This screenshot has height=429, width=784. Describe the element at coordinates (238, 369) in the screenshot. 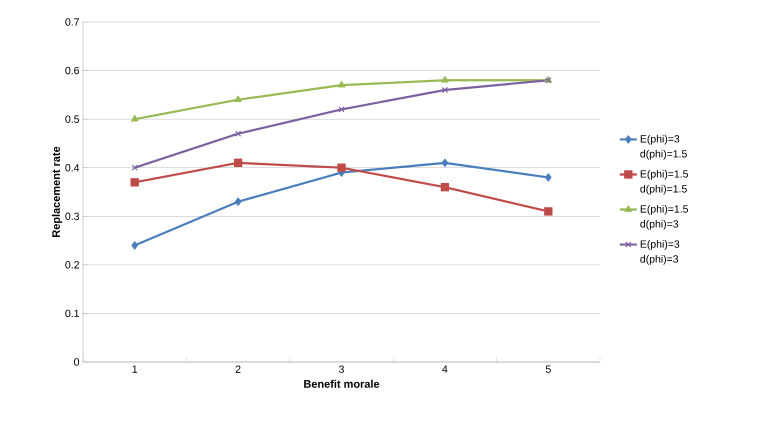

I see `x-tick-label: 2` at that location.